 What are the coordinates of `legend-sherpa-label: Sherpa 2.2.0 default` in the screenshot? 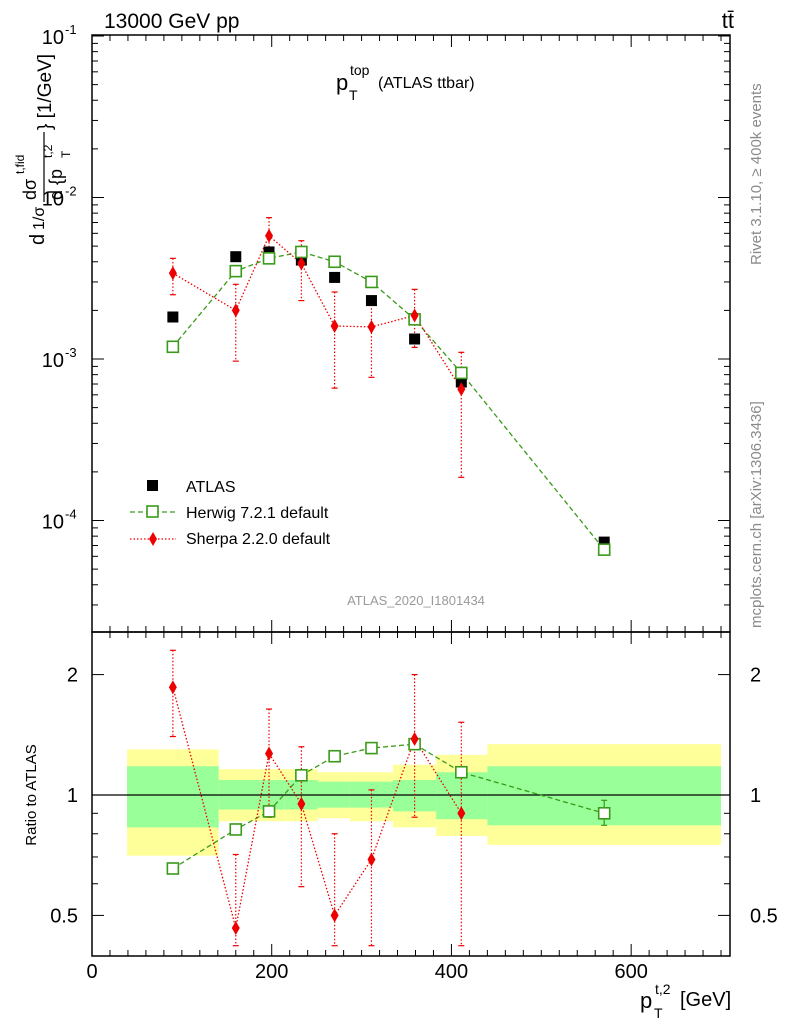 It's located at (258, 539).